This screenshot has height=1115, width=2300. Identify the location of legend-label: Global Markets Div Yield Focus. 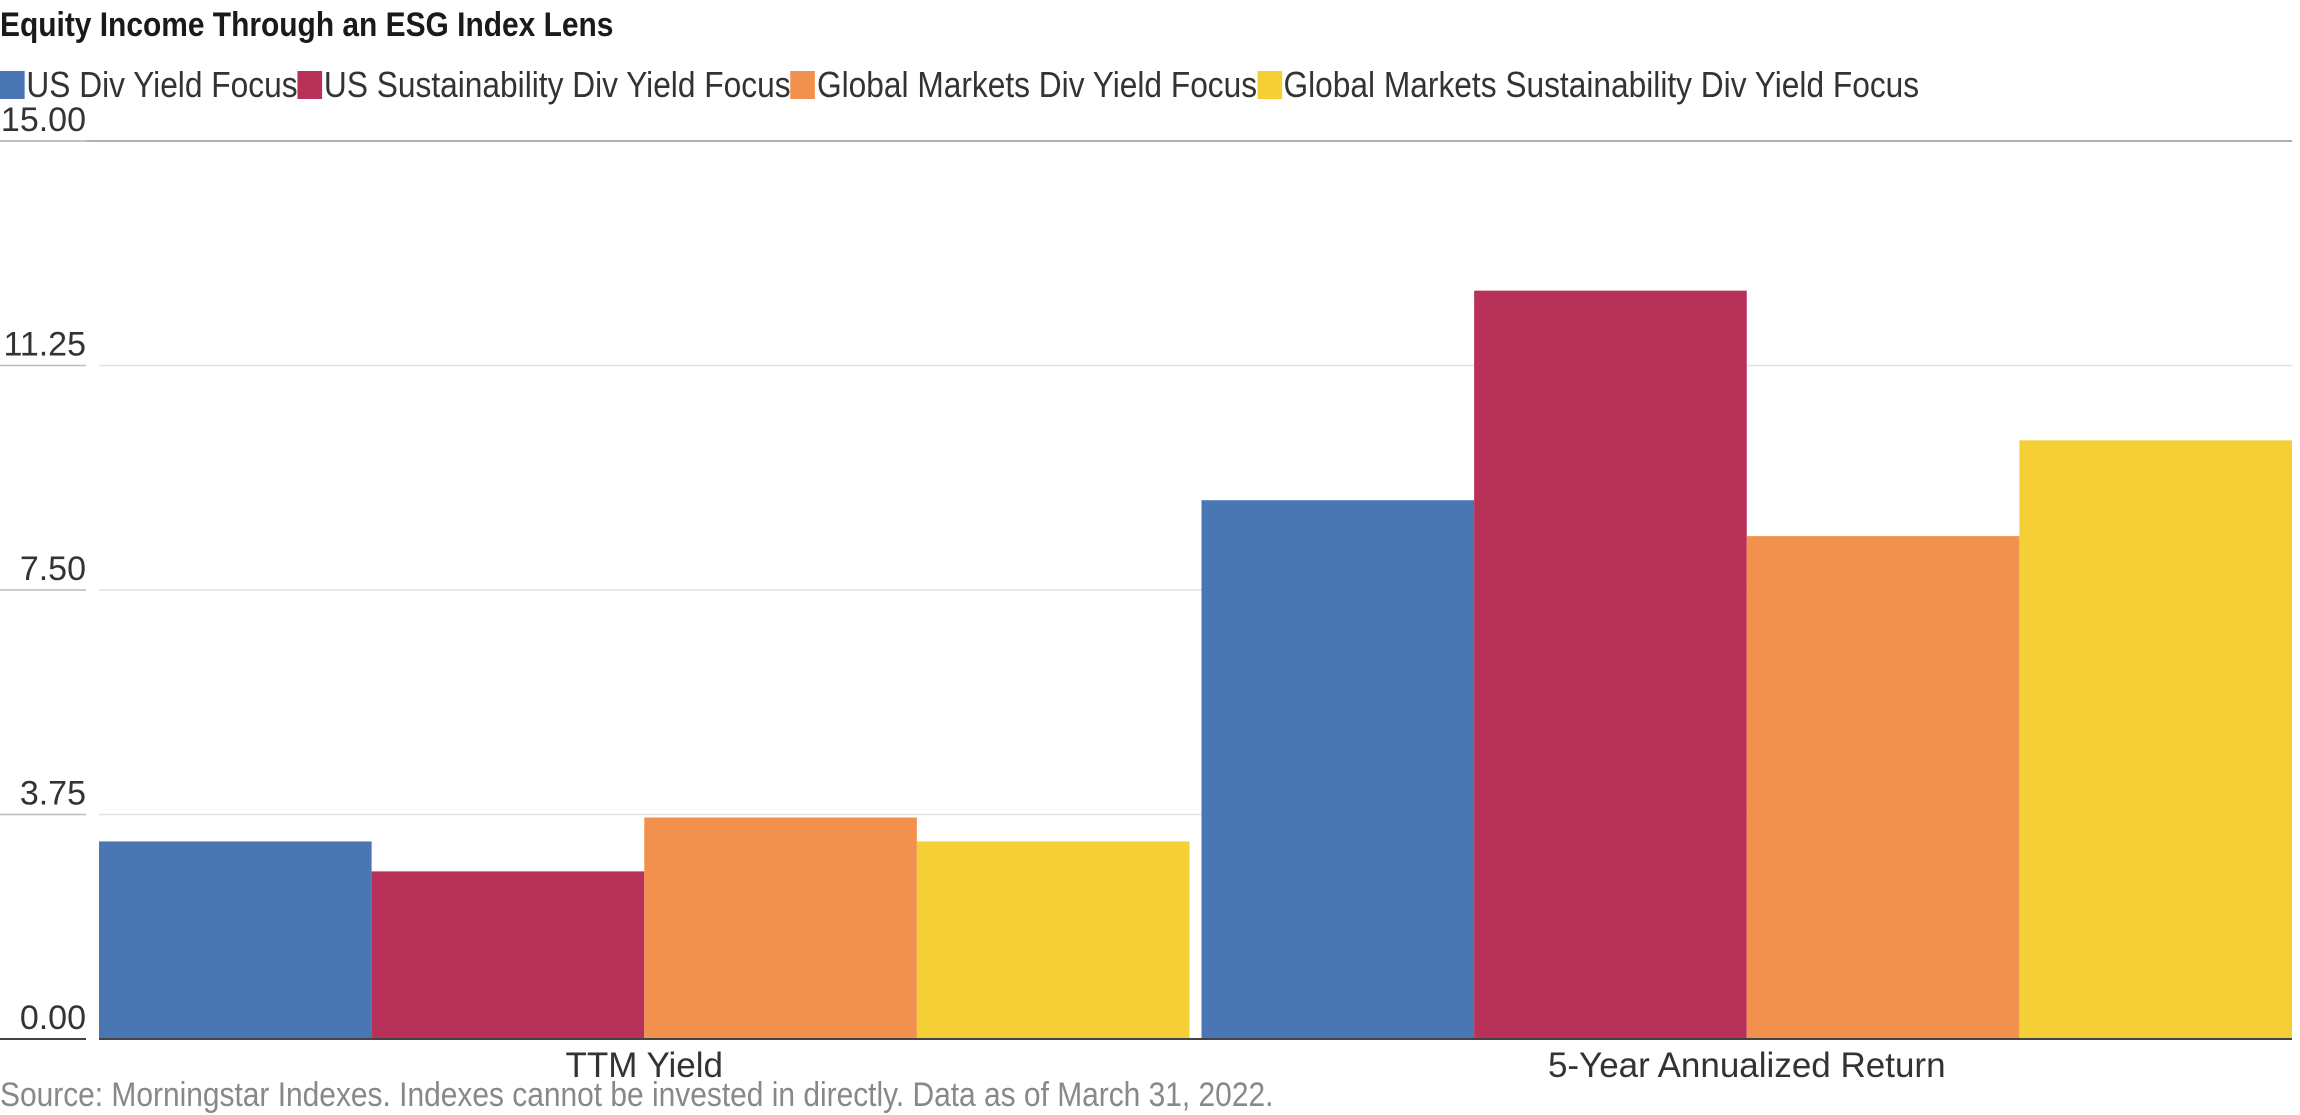
(1037, 84).